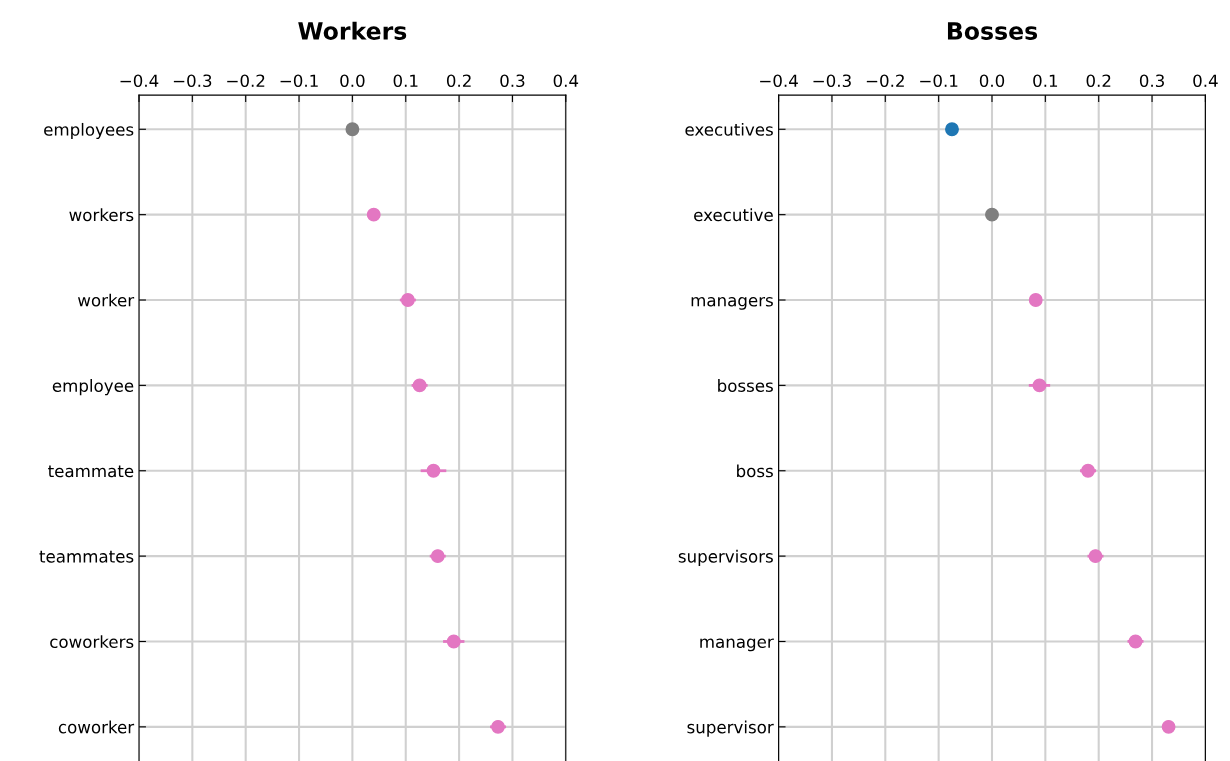 Image resolution: width=1230 pixels, height=761 pixels. Describe the element at coordinates (91, 471) in the screenshot. I see `y-tick-label: teammate` at that location.